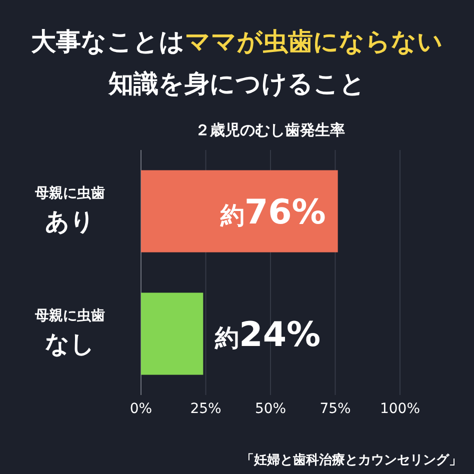 This screenshot has height=474, width=474. Describe the element at coordinates (206, 409) in the screenshot. I see `x-tick-label: 25%` at that location.